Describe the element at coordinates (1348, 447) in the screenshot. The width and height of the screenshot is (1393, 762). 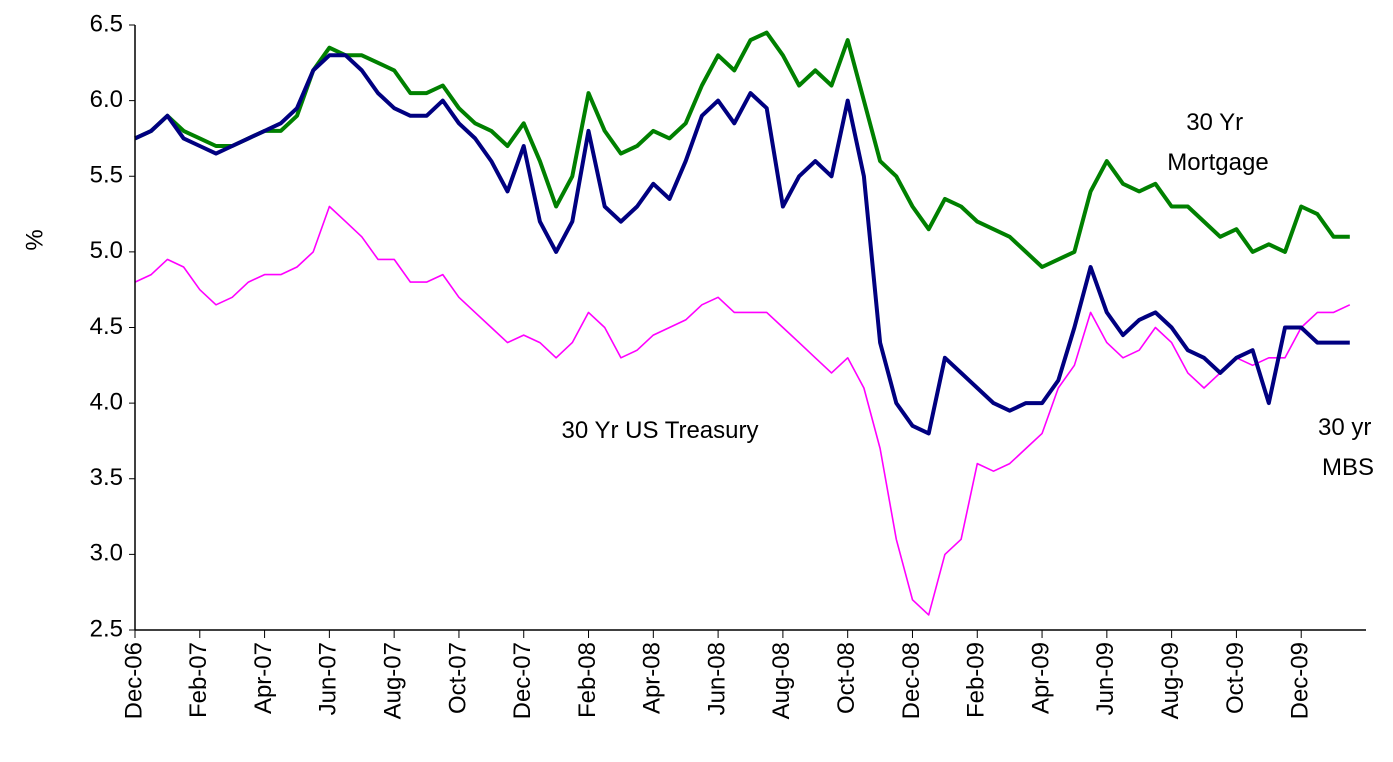
I see `annotation: 30 yr MBS` at that location.